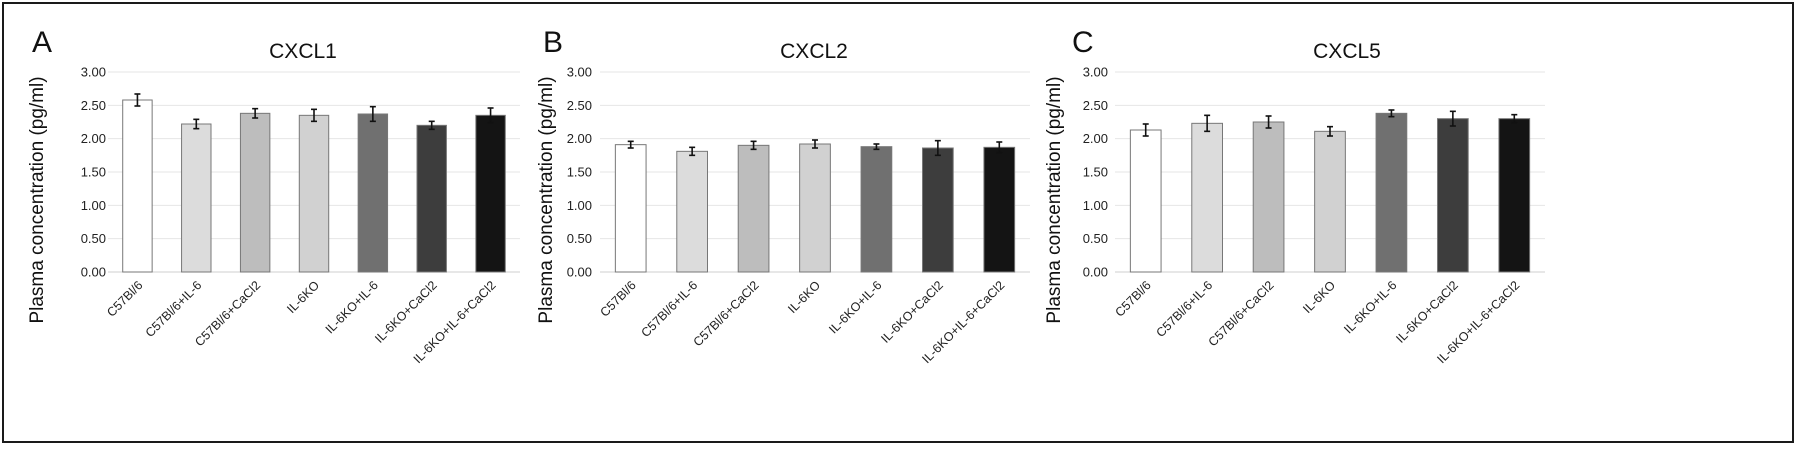 The width and height of the screenshot is (1800, 449). I want to click on chart-title: CXCL5, so click(1347, 51).